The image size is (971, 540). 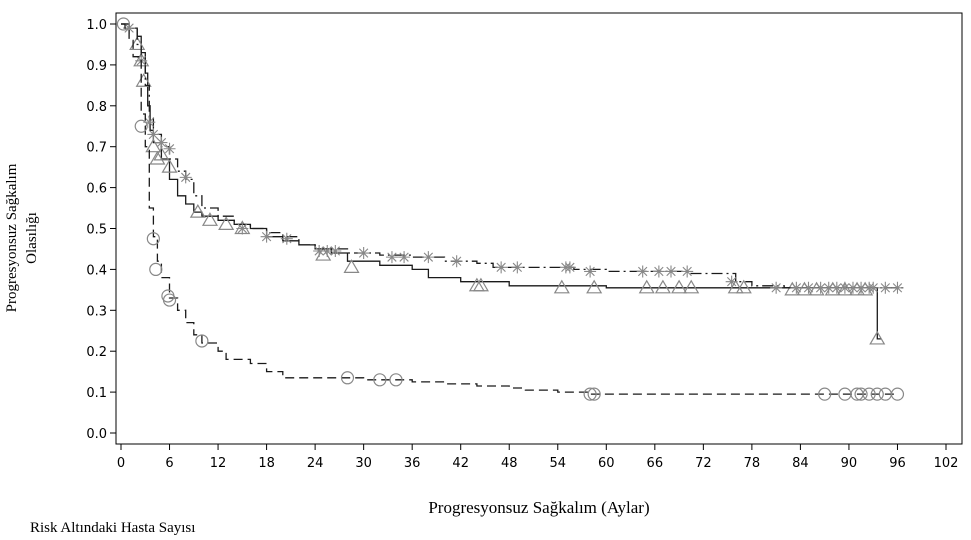 I want to click on y-tick-label: 0.0, so click(x=96, y=434).